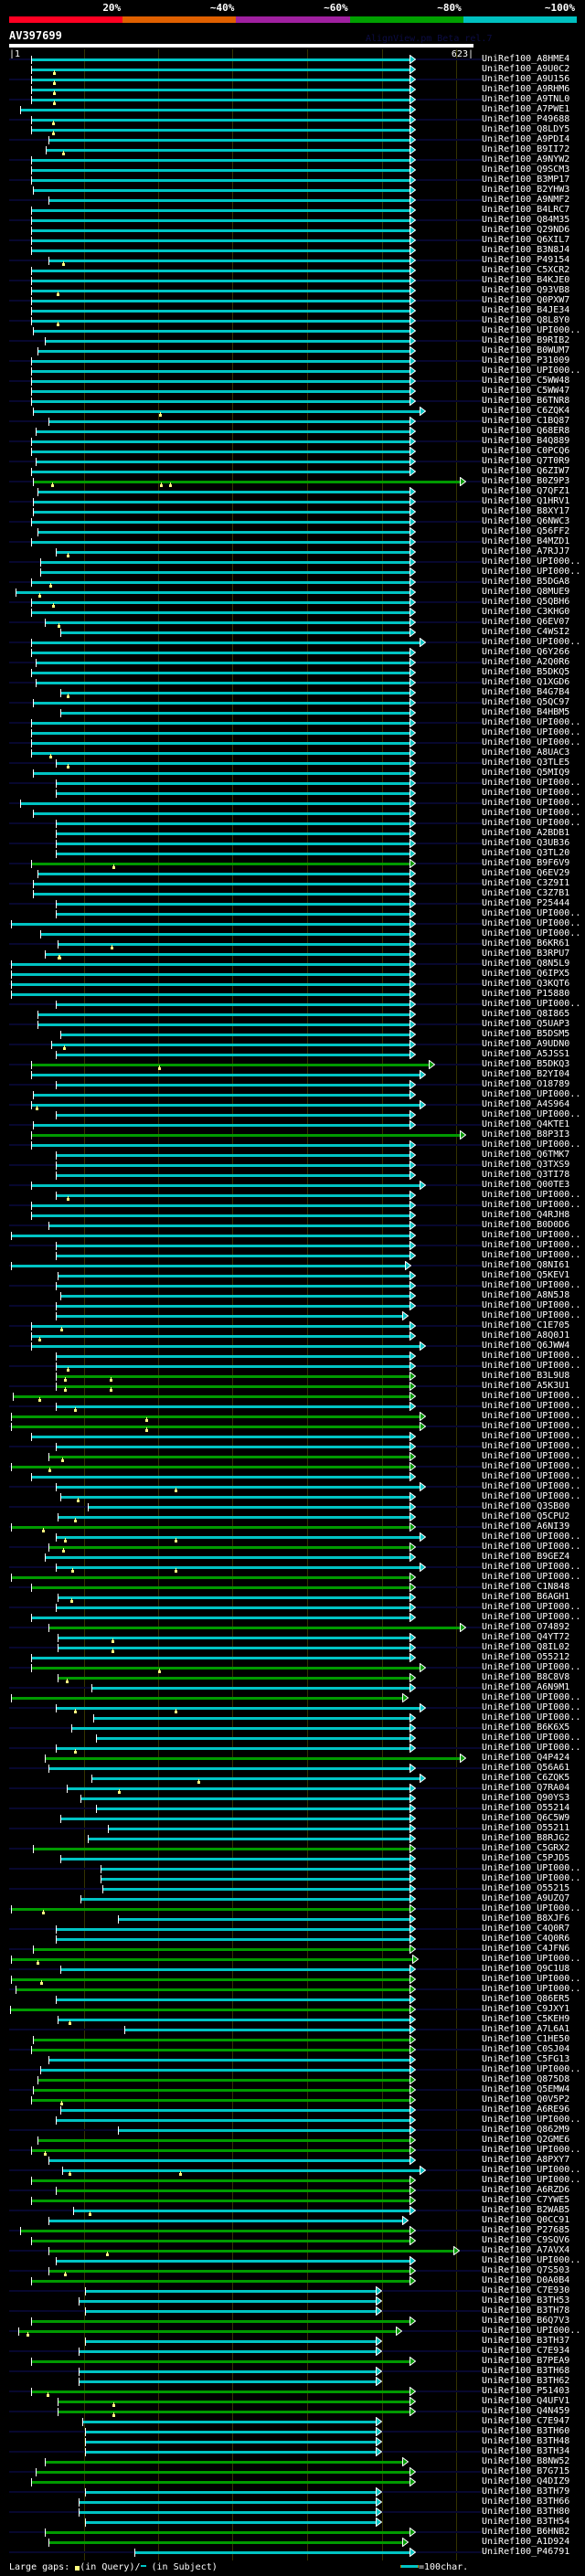  What do you see at coordinates (526, 2099) in the screenshot?
I see `hit-label: UniRef100_Q0V5P2` at bounding box center [526, 2099].